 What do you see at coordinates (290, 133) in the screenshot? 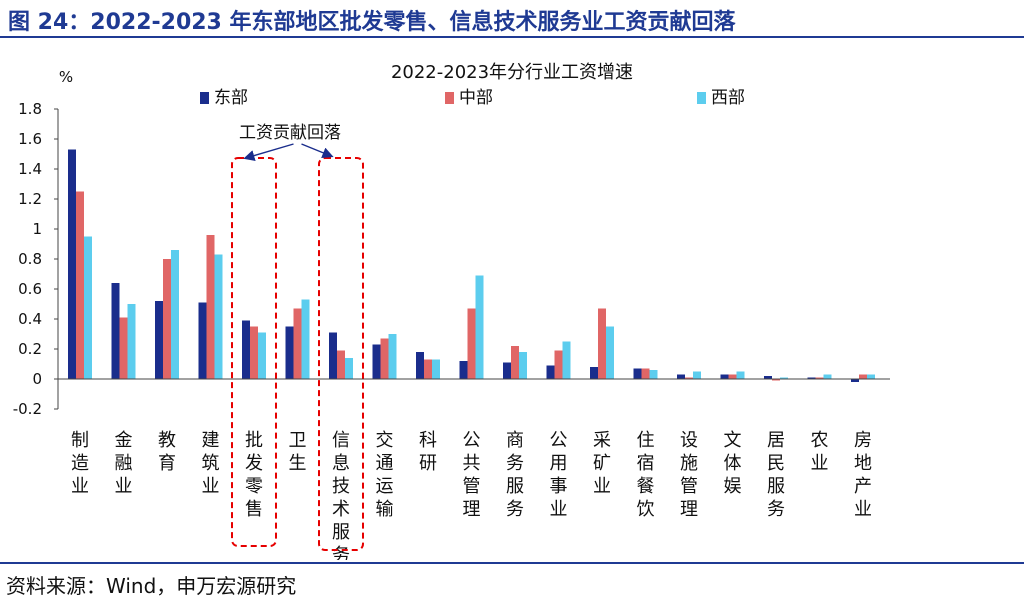
I see `annotation-label: 工资贡献回落` at bounding box center [290, 133].